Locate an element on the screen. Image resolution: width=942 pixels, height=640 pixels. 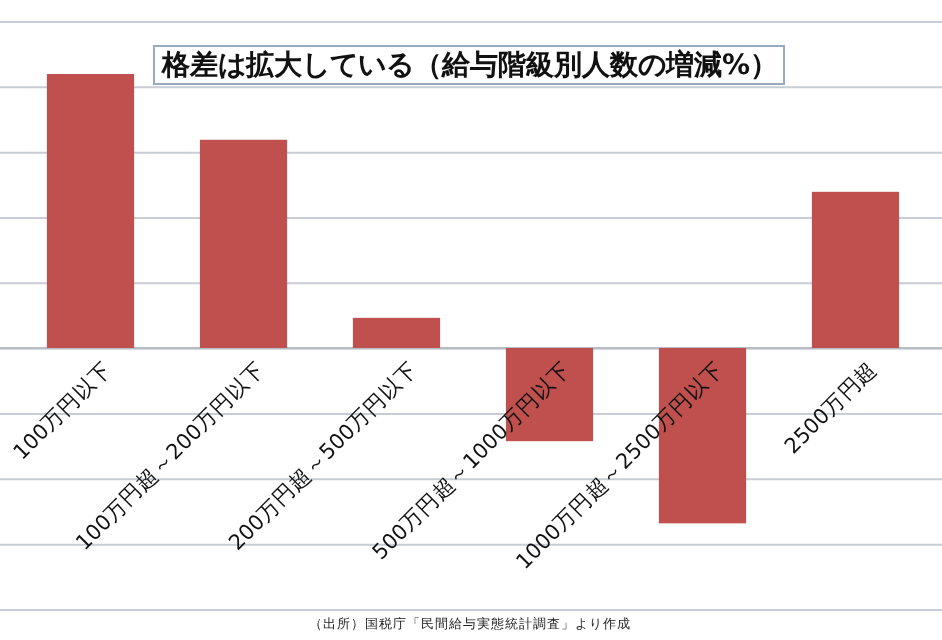
chart-title: 格差は拡大している（給与階級別人数の増減%） is located at coordinates (469, 65).